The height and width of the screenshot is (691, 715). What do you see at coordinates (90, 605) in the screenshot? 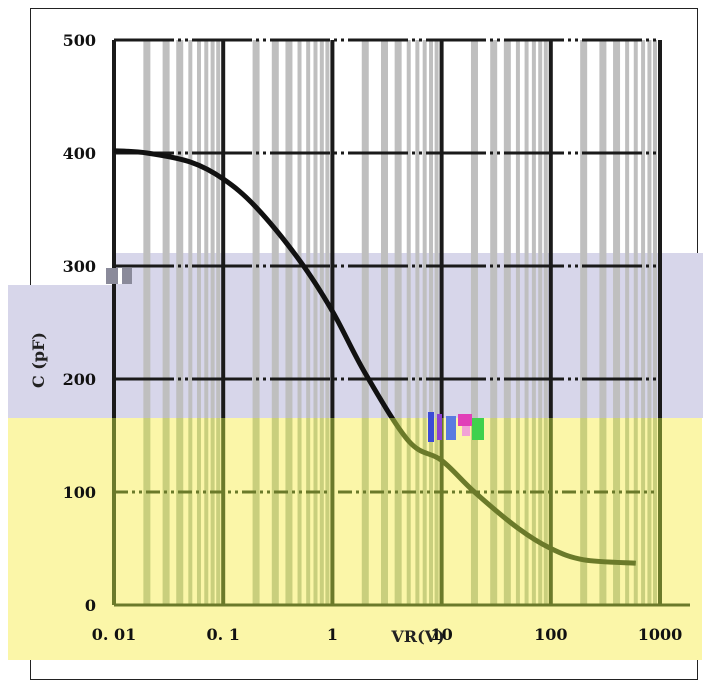
I see `y-tick-label: 0` at bounding box center [90, 605].